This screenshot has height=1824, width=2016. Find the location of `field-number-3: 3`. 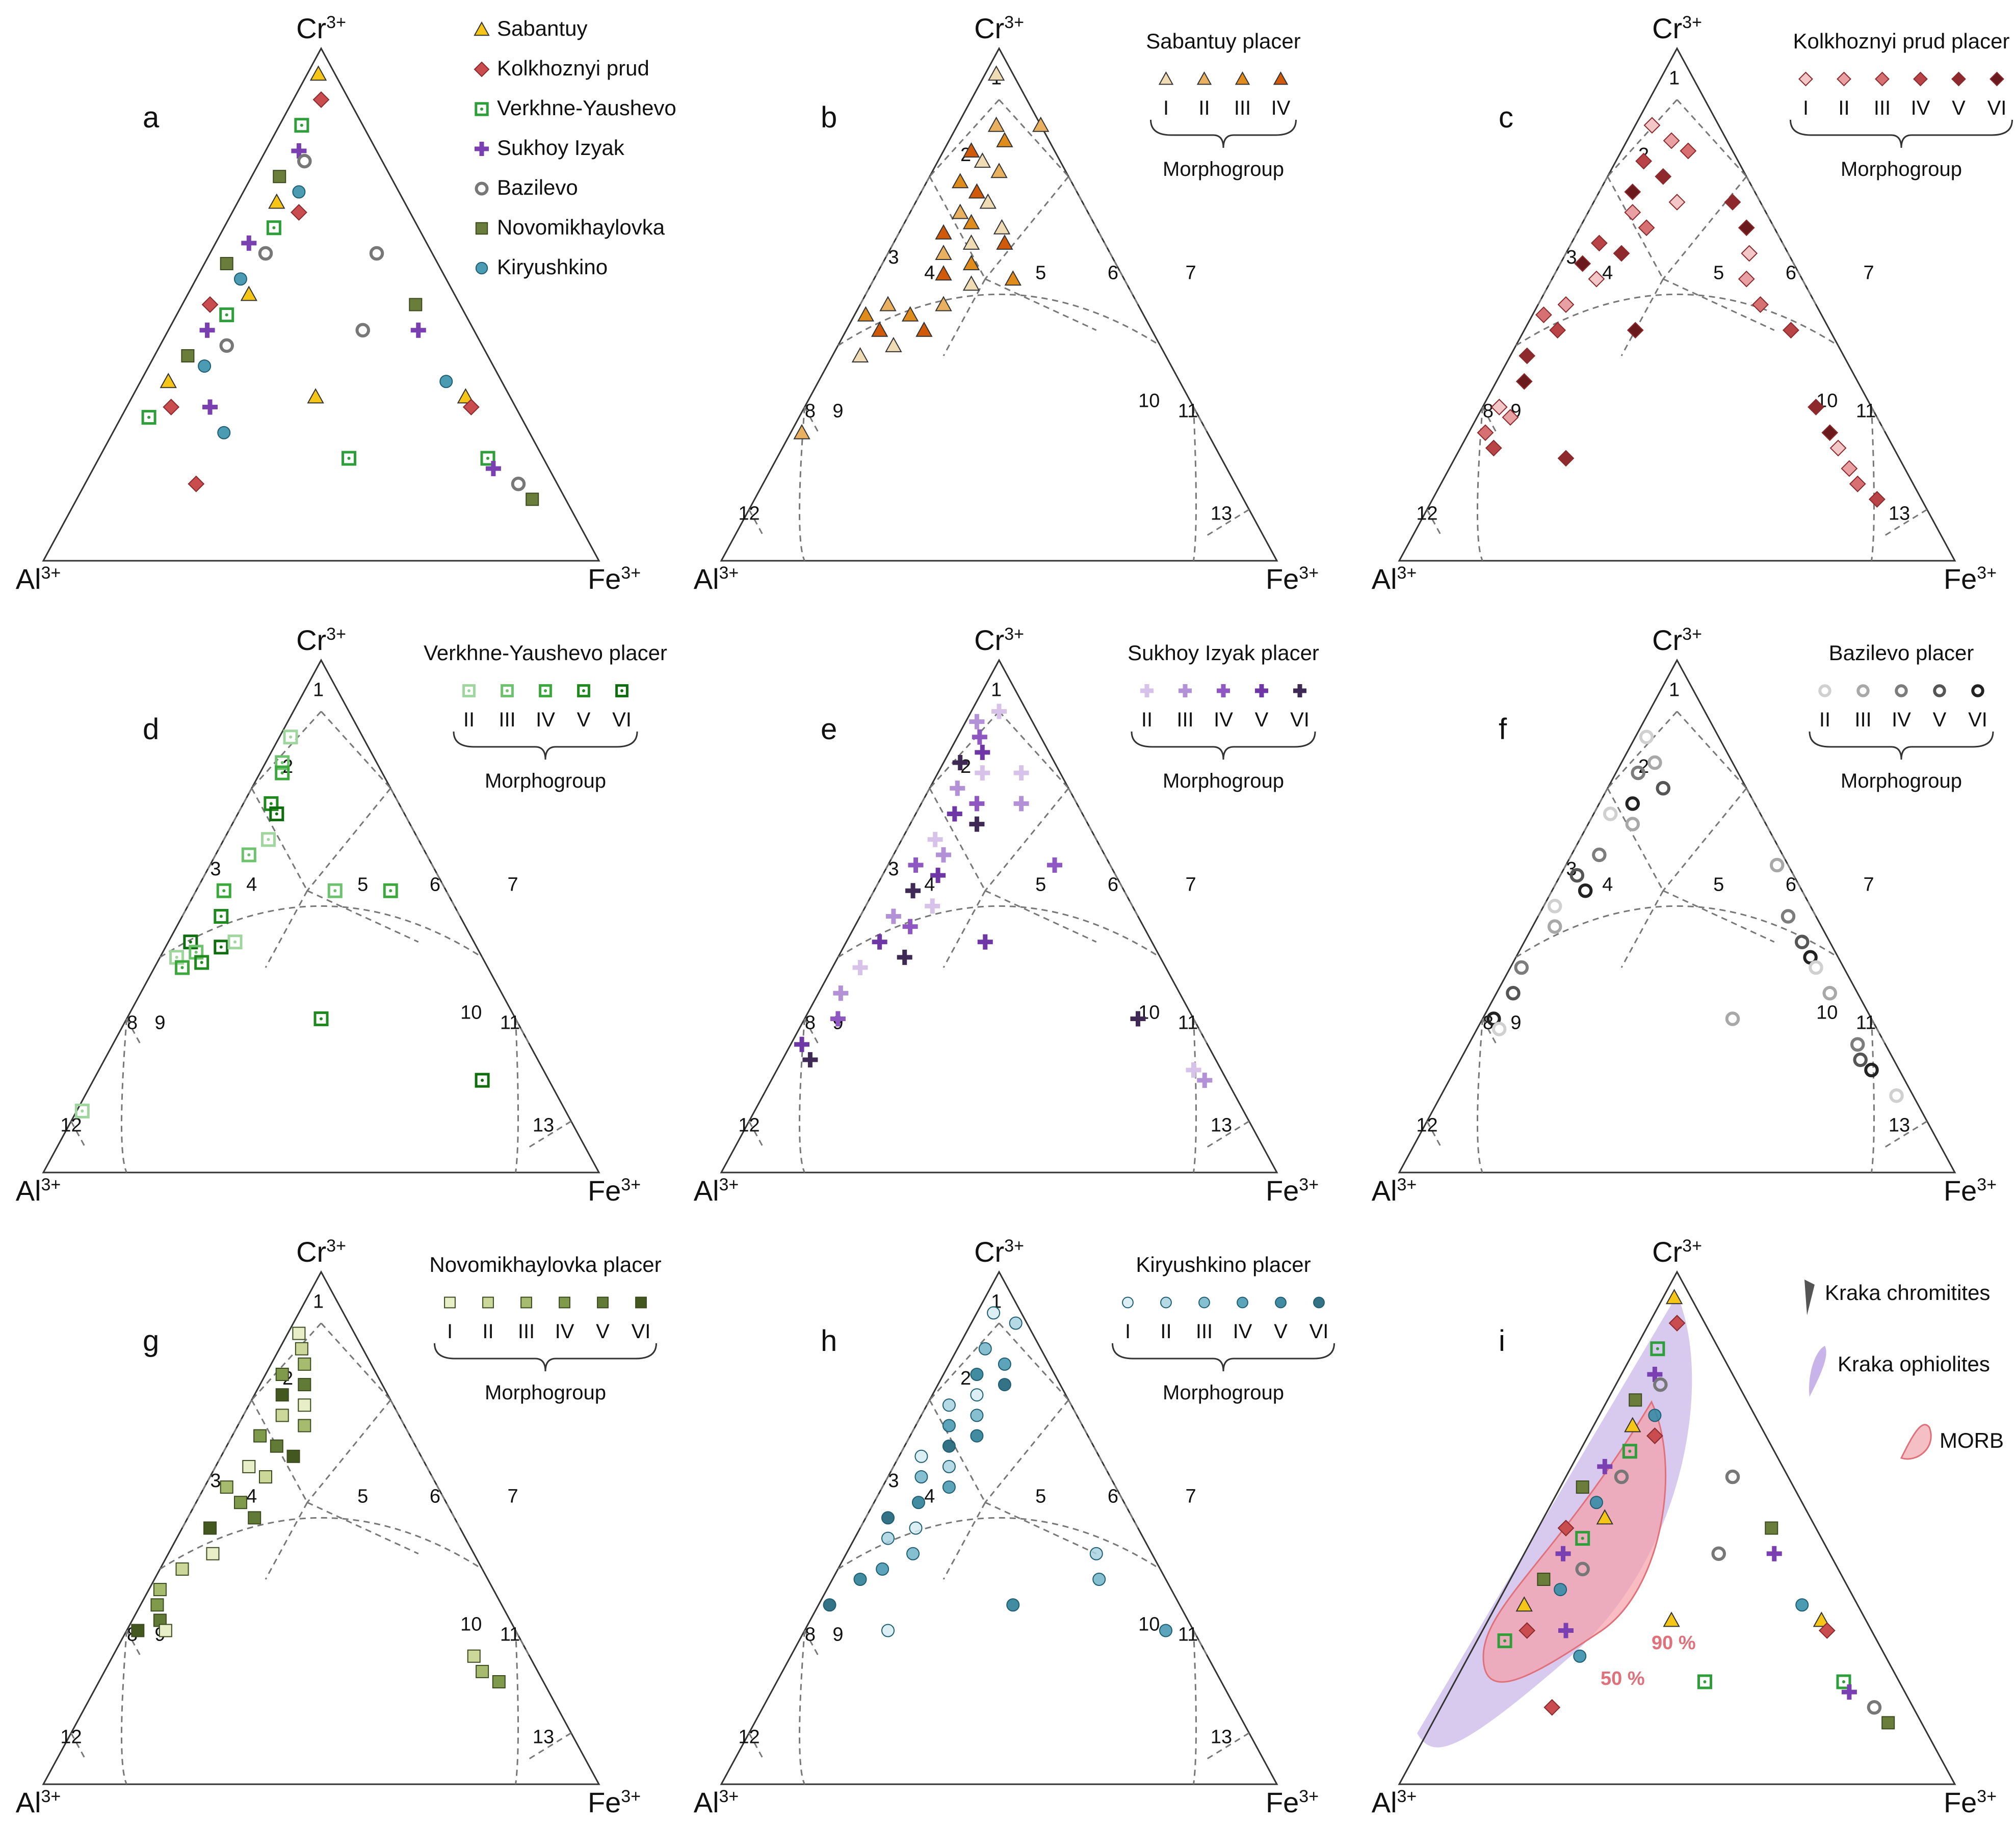

field-number-3: 3 is located at coordinates (1571, 869).